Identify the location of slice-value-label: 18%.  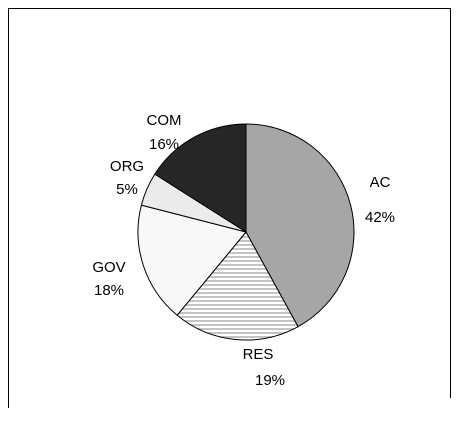
(109, 290).